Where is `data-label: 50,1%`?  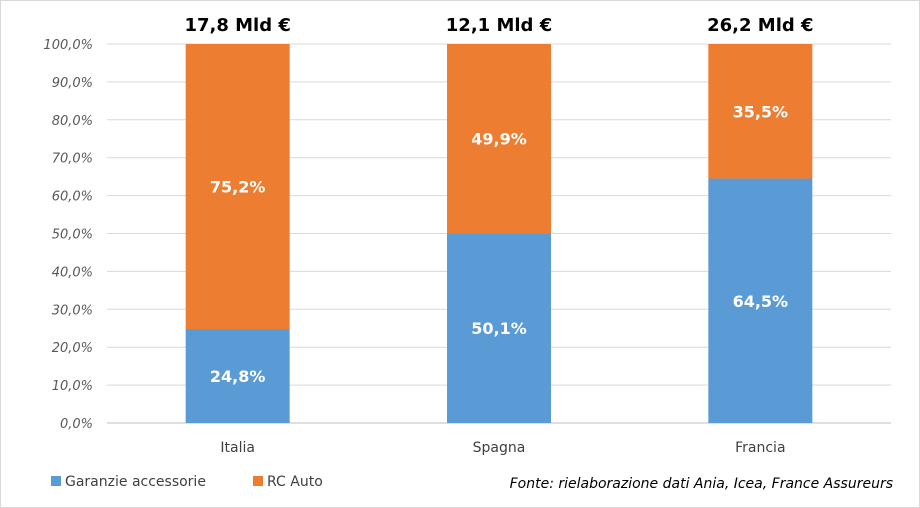
data-label: 50,1% is located at coordinates (499, 328).